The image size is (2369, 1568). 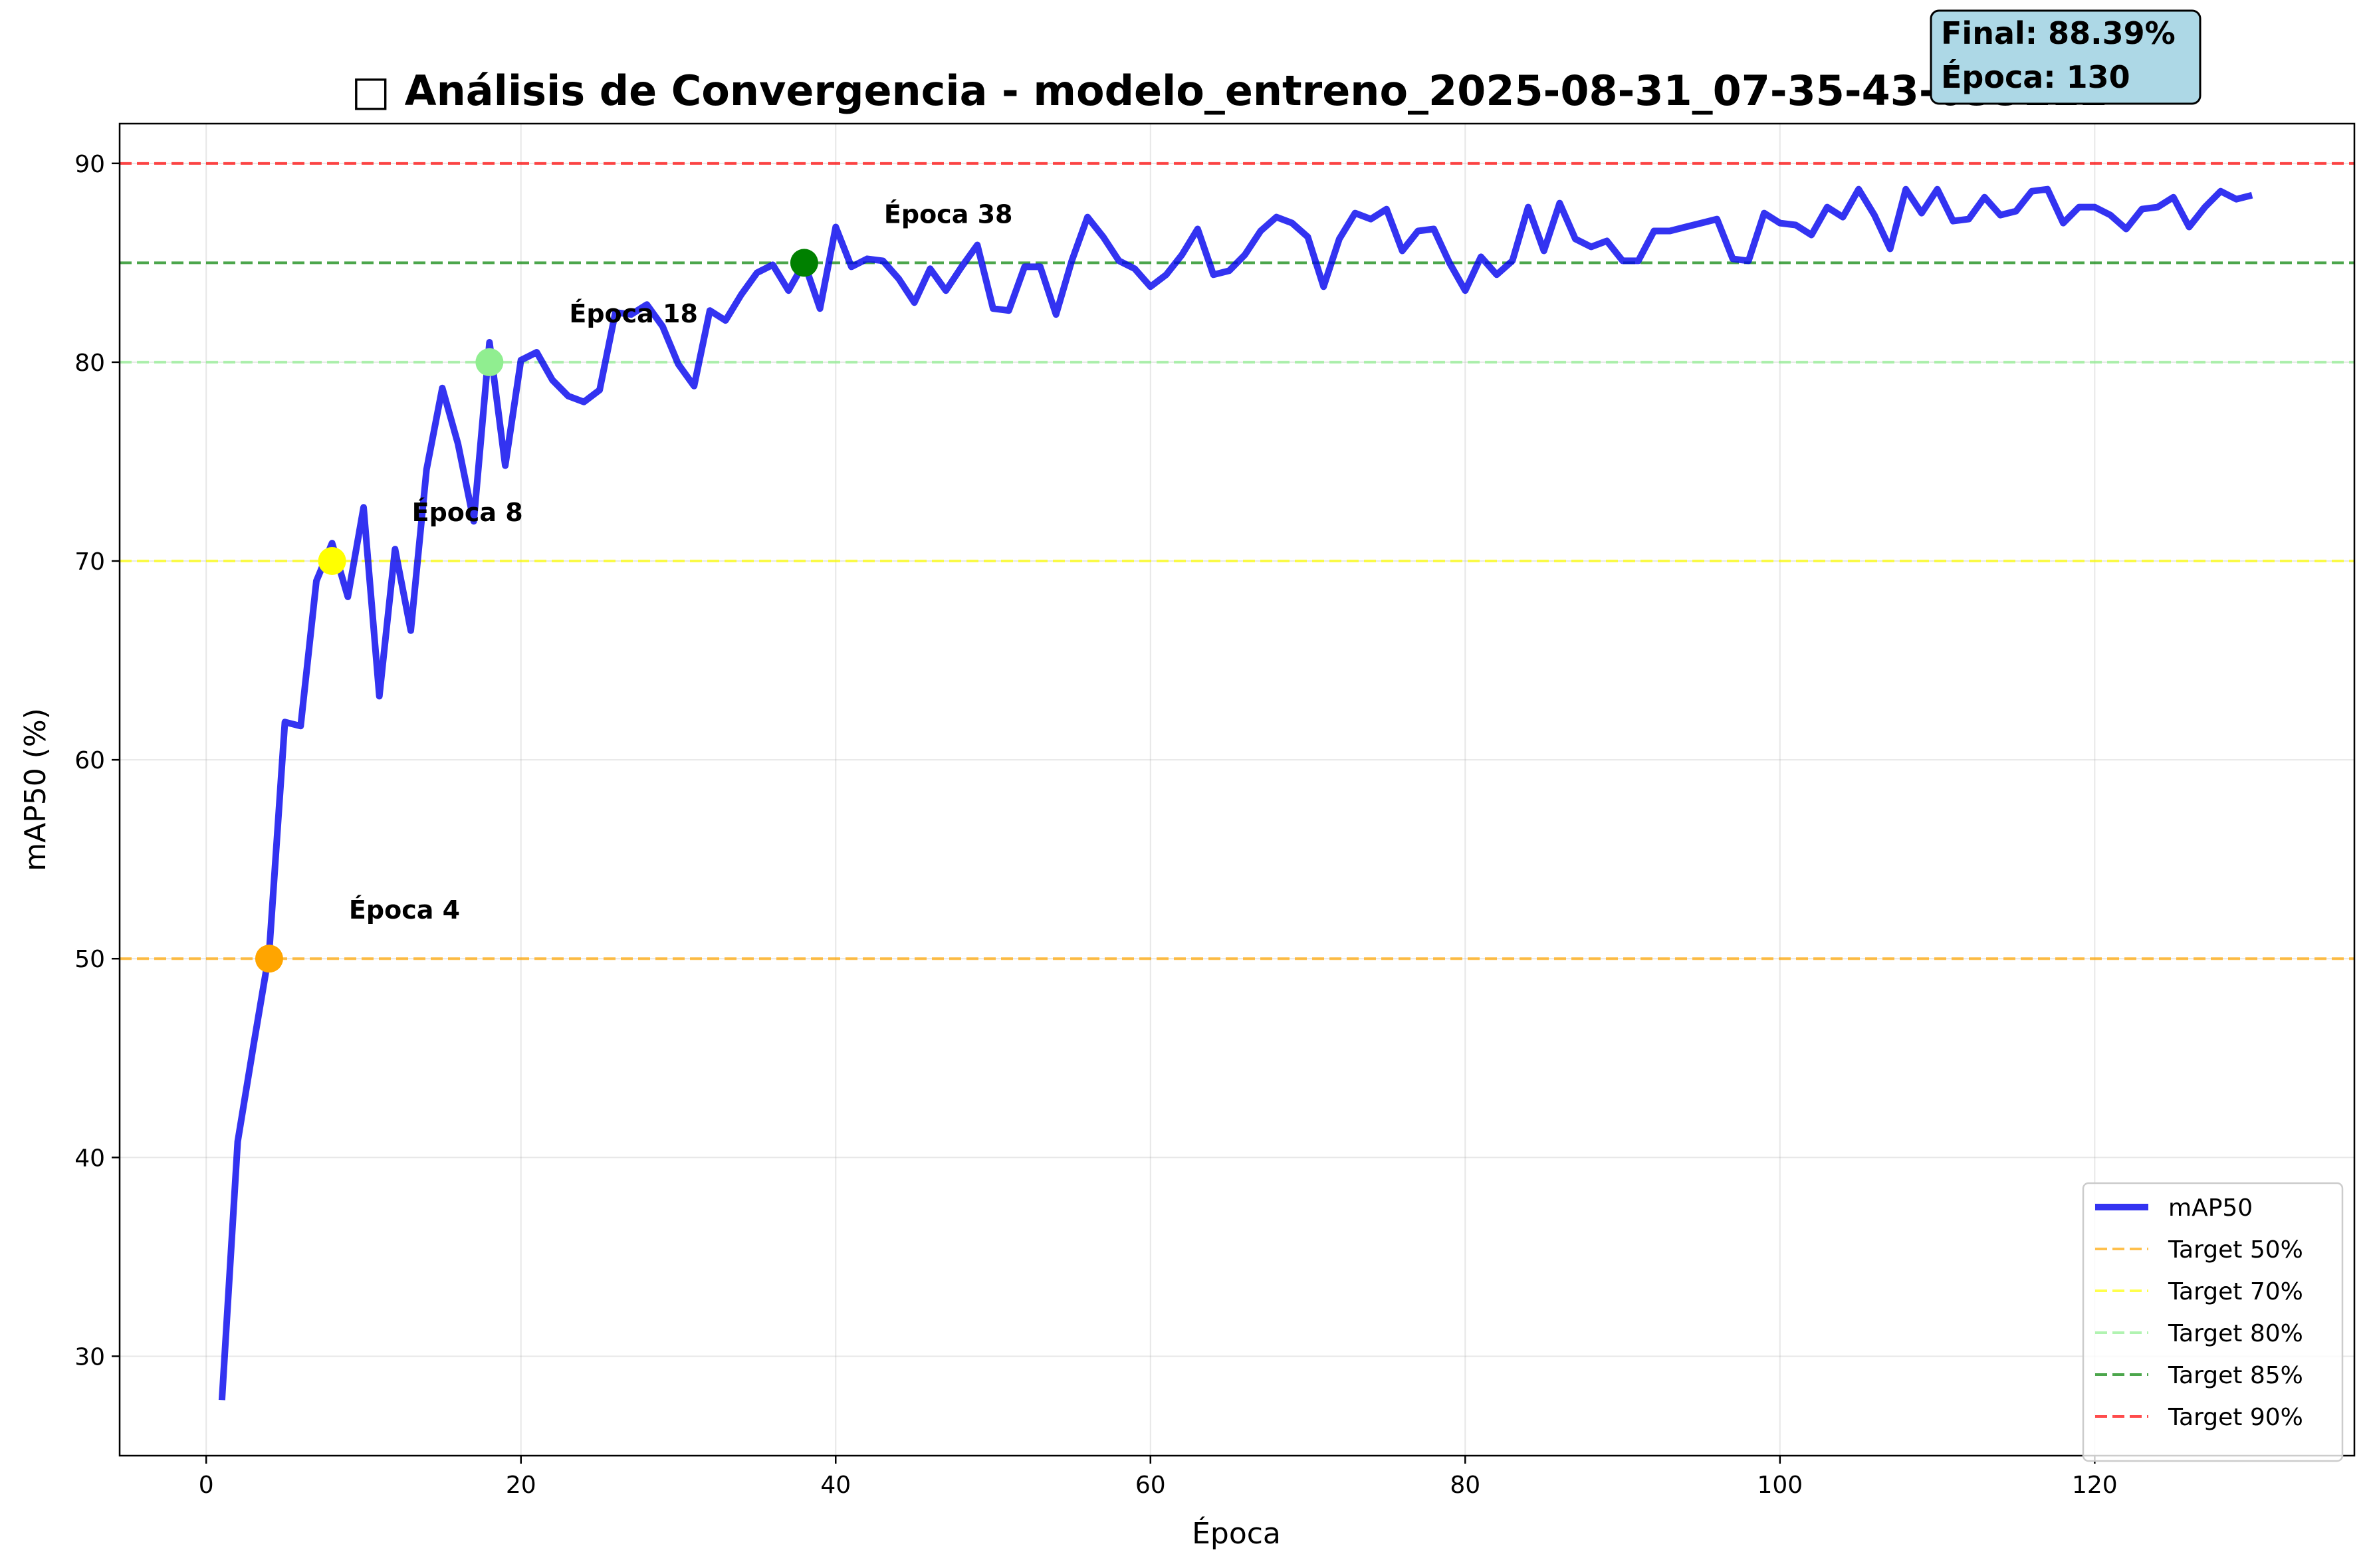 What do you see at coordinates (1236, 1533) in the screenshot?
I see `x-axis-label: Época` at bounding box center [1236, 1533].